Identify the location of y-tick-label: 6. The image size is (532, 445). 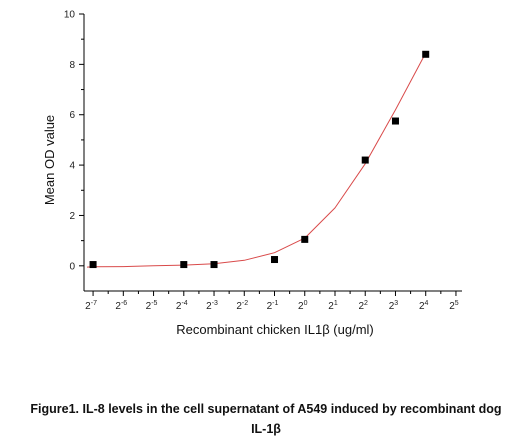
(72, 115).